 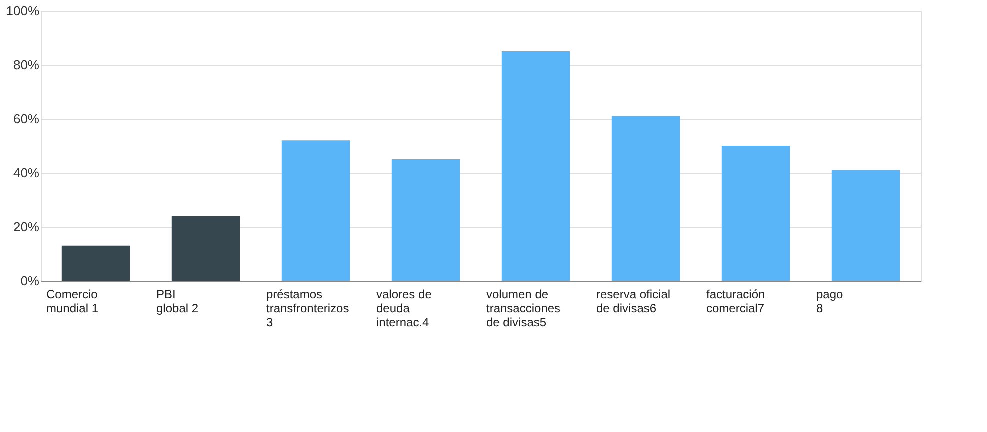 What do you see at coordinates (30, 281) in the screenshot?
I see `y-tick-label: 0%` at bounding box center [30, 281].